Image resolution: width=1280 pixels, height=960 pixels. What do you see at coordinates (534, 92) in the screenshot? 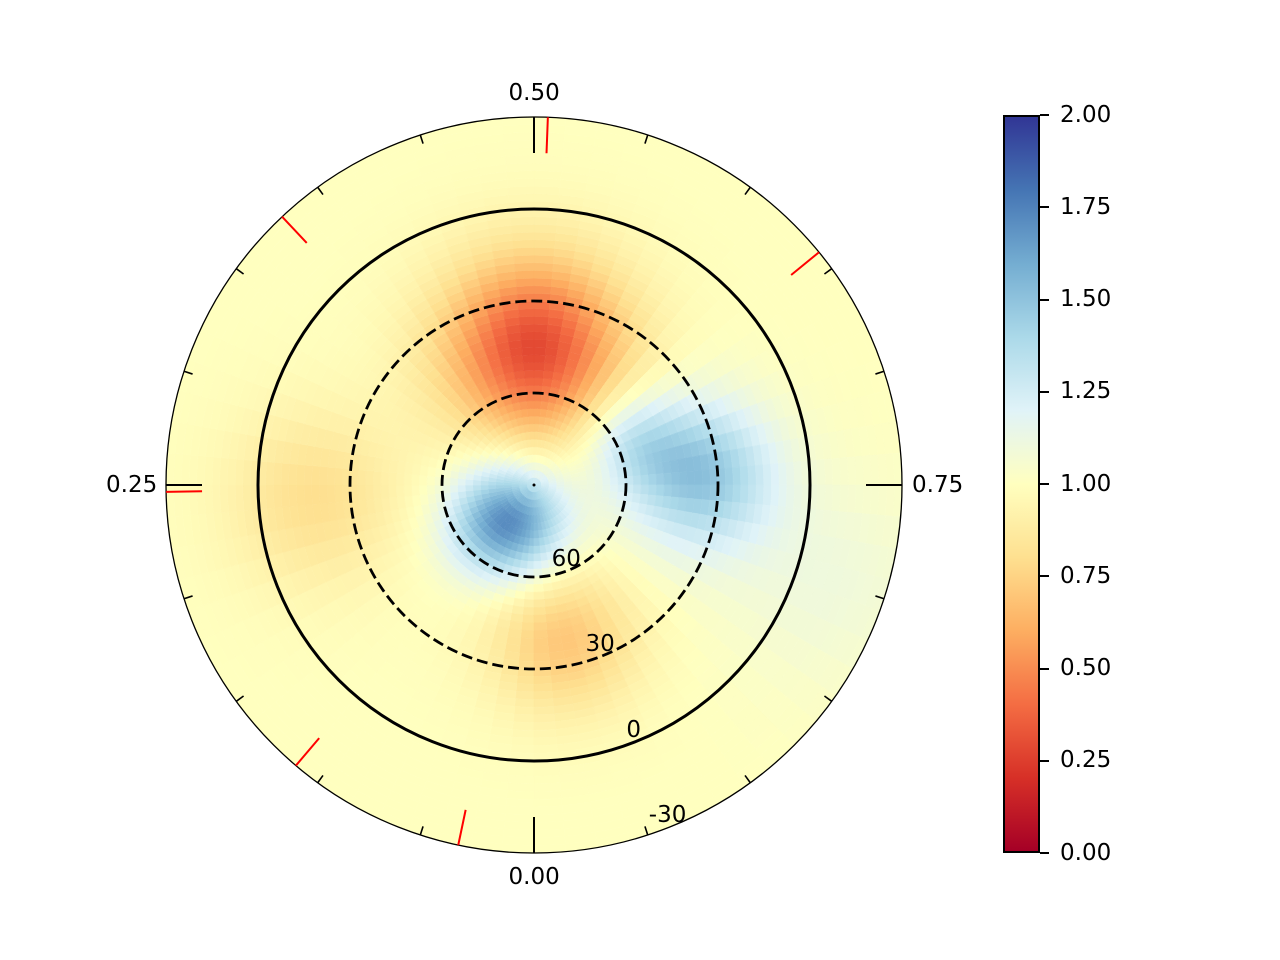
I see `phase-tick-label: 0.50` at bounding box center [534, 92].